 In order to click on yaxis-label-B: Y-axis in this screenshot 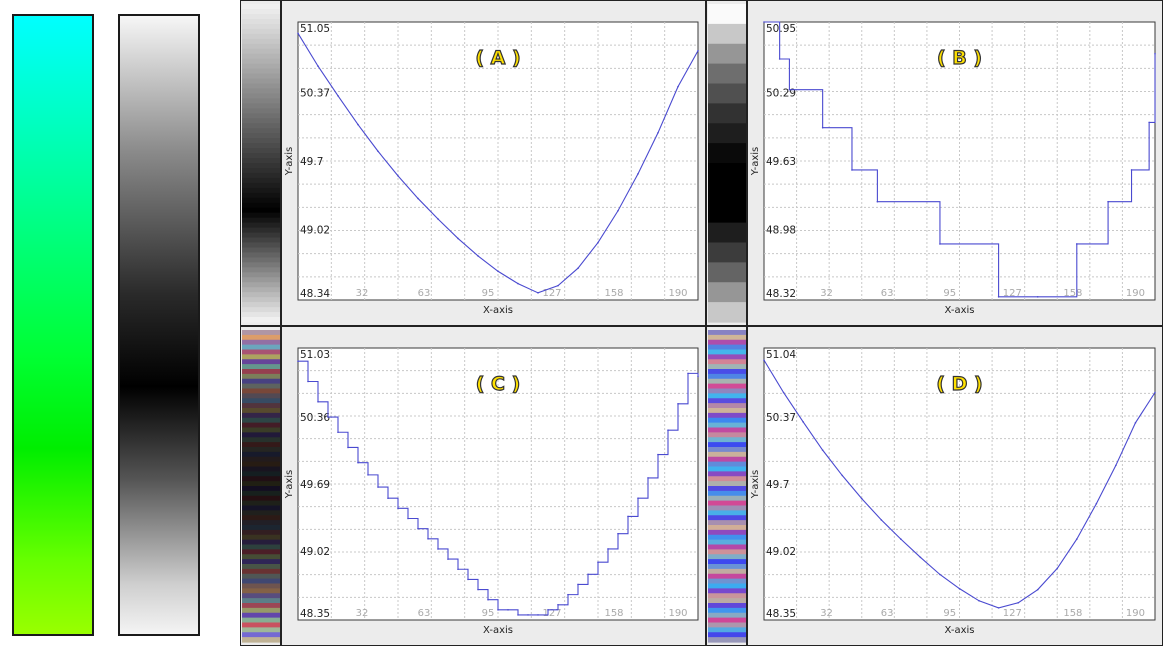, I will do `click(755, 162)`.